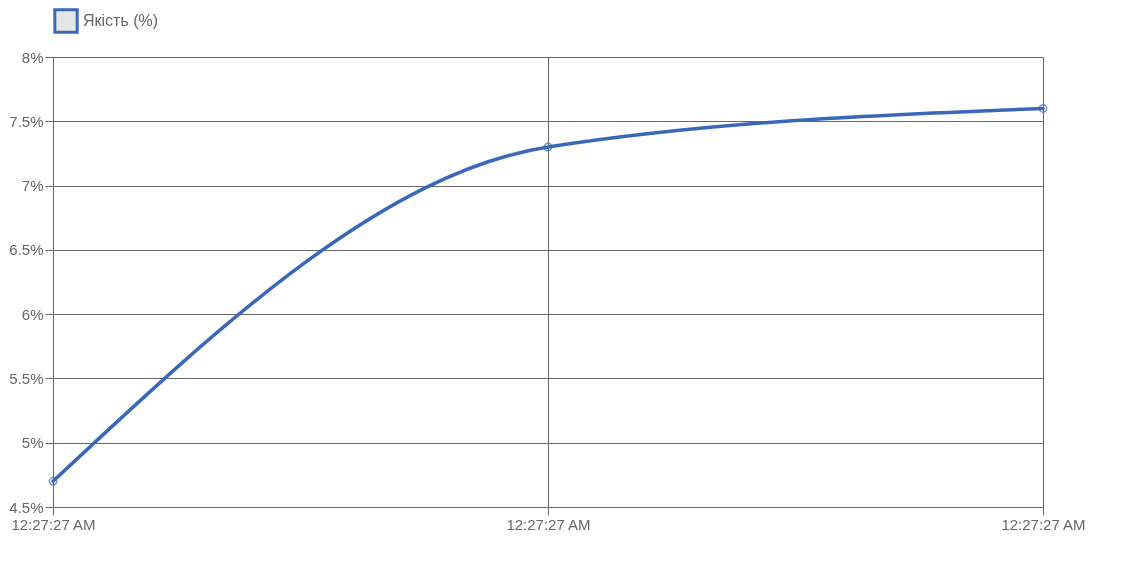  What do you see at coordinates (32, 186) in the screenshot?
I see `y-tick-label: 7%` at bounding box center [32, 186].